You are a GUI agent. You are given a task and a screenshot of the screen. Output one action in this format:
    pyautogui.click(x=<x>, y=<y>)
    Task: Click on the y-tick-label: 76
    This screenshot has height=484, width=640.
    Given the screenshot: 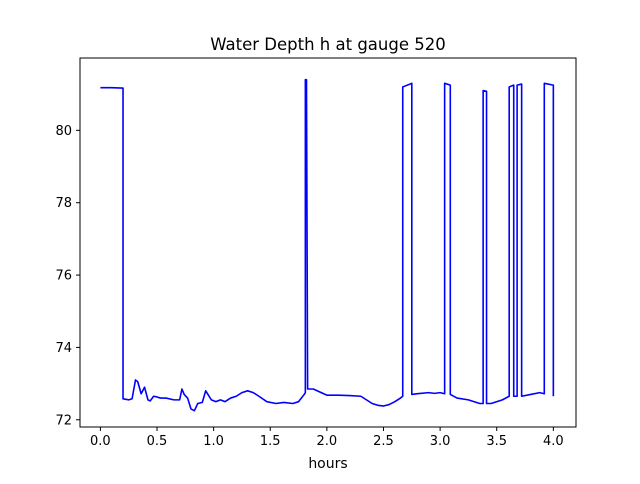 What is the action you would take?
    pyautogui.click(x=63, y=276)
    